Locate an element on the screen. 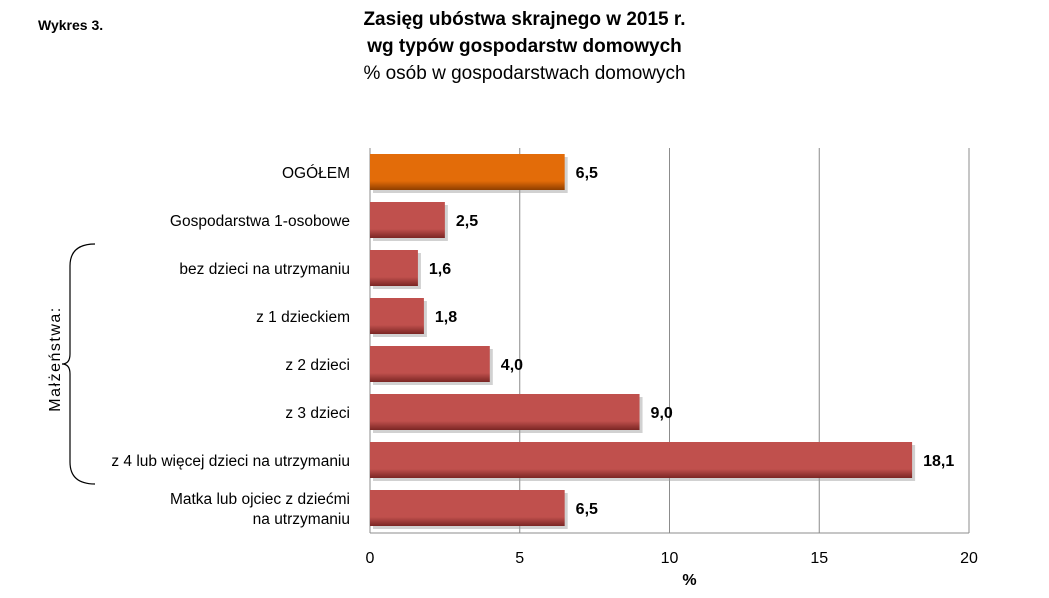 The height and width of the screenshot is (598, 1049). group-brace is located at coordinates (78, 364).